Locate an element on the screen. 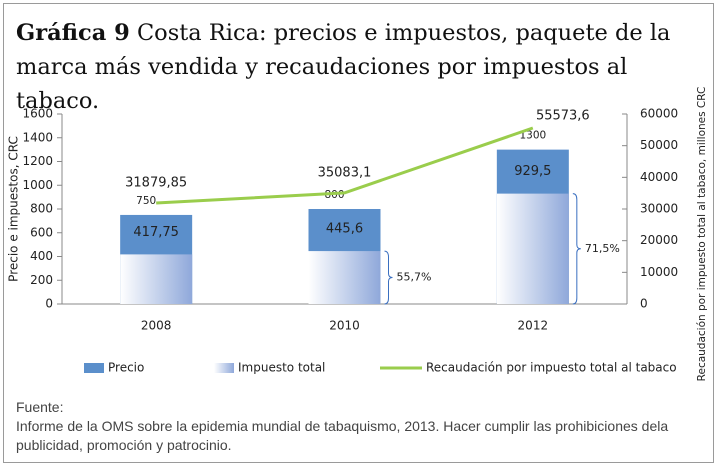 The image size is (719, 466). x-tick-label: 2008 is located at coordinates (156, 326).